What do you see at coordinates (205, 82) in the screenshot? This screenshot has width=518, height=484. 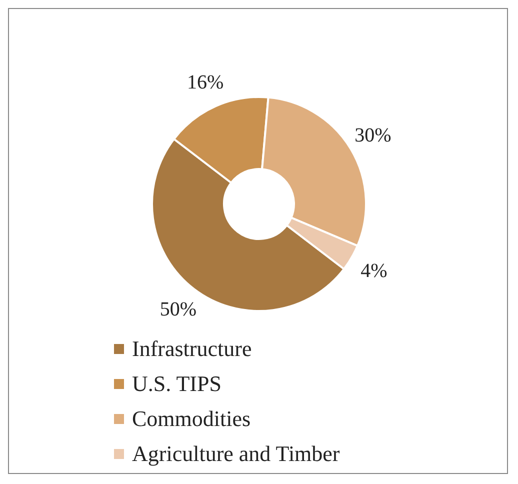 I see `data-label: 16%` at bounding box center [205, 82].